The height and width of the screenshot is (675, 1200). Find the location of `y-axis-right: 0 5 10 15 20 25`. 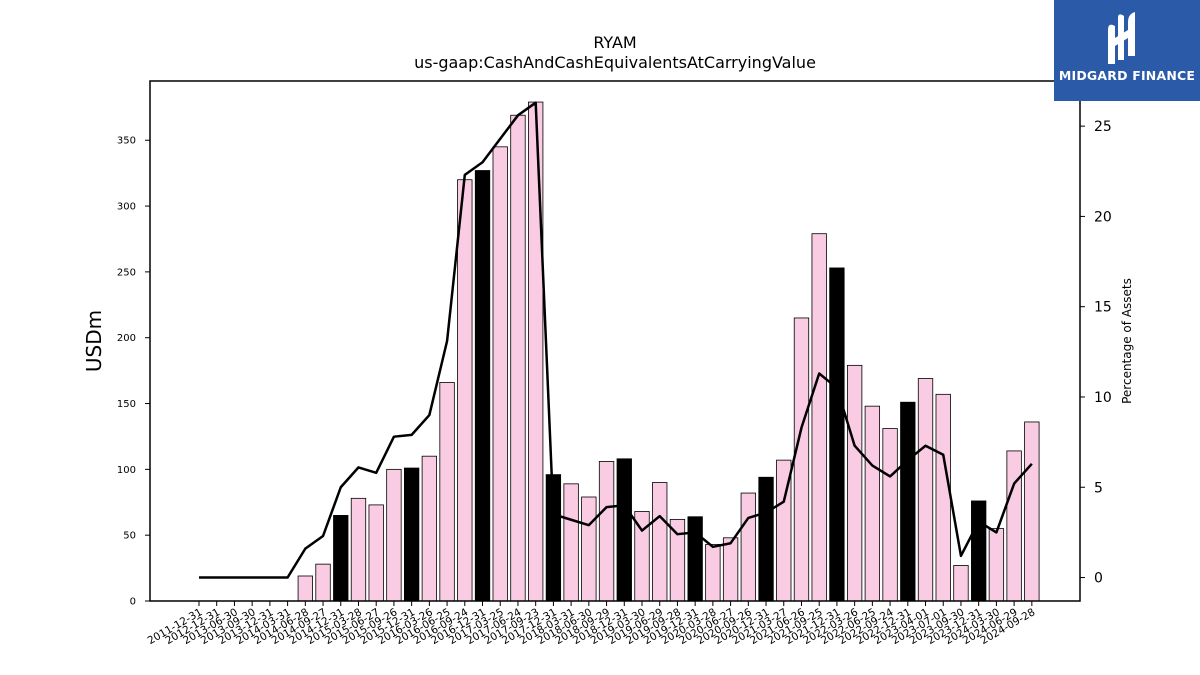

y-axis-right: 0 5 10 15 20 25 is located at coordinates (1096, 353).